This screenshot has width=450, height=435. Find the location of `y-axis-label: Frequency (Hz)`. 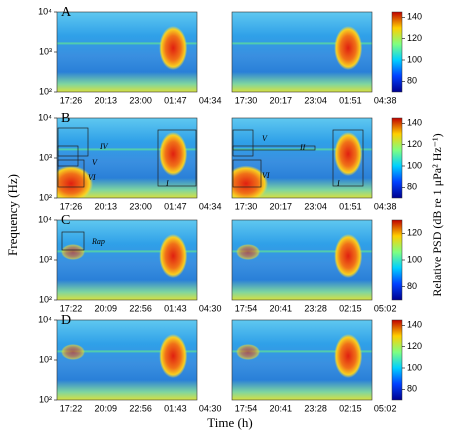

y-axis-label: Frequency (Hz) is located at coordinates (12, 215).